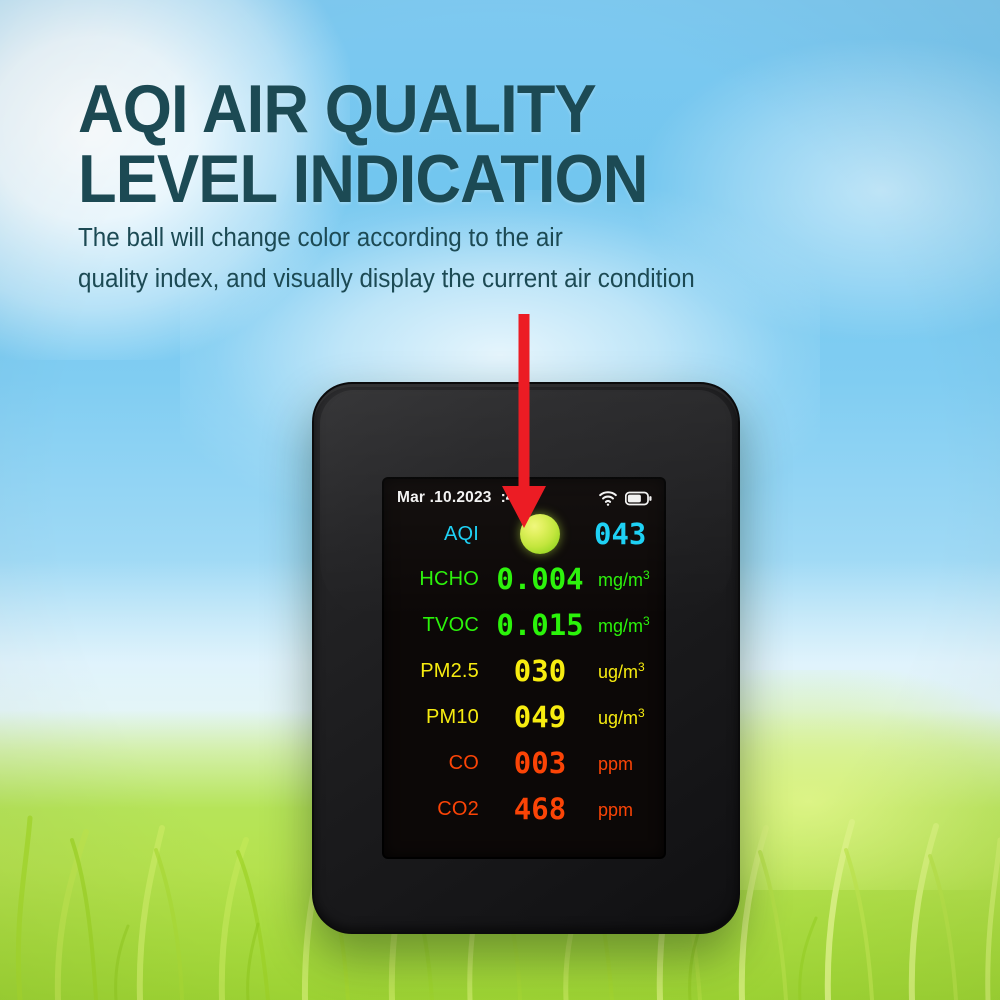 The width and height of the screenshot is (1000, 1000). Describe the element at coordinates (621, 670) in the screenshot. I see `reading-unit-pm25: ug/m3` at that location.